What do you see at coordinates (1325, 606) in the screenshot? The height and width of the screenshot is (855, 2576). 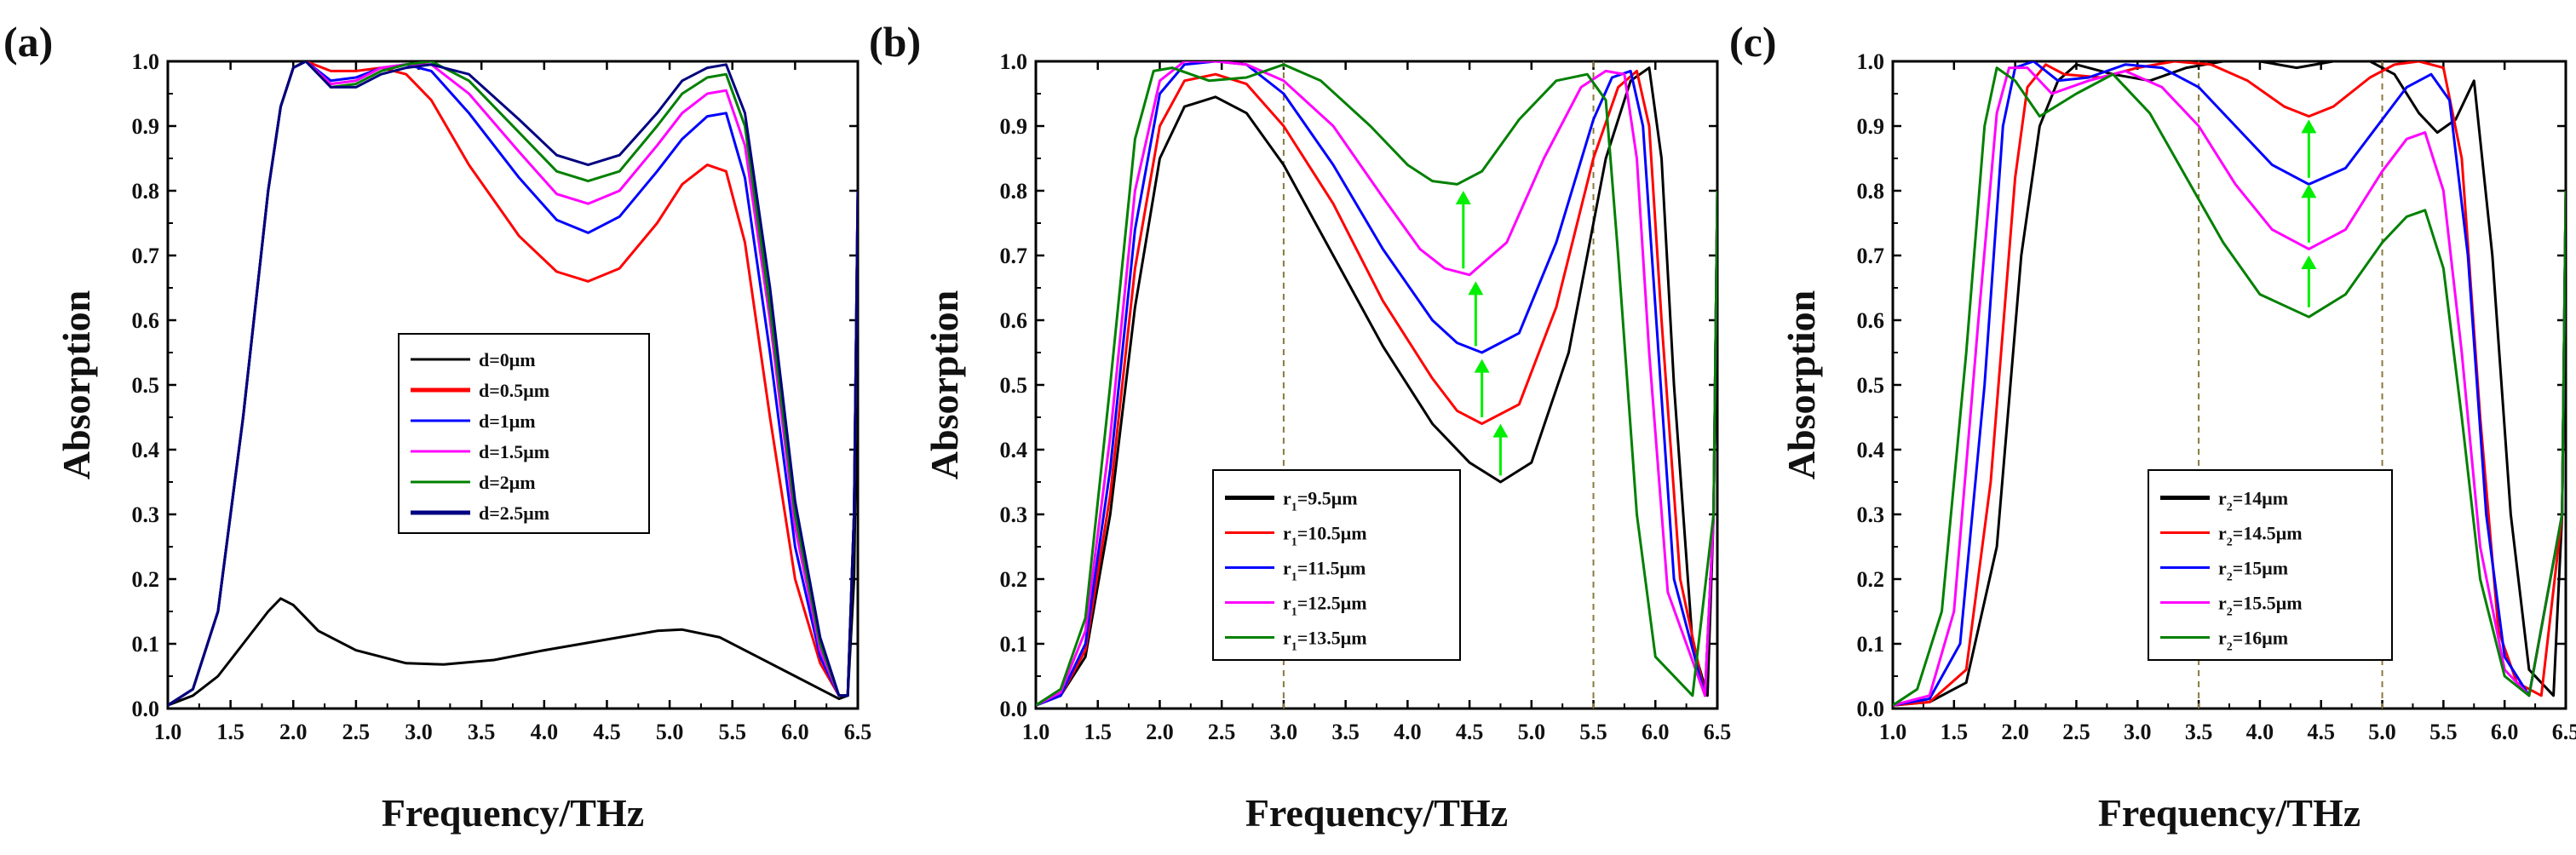 I see `legend-label: r1=12.5μm` at bounding box center [1325, 606].